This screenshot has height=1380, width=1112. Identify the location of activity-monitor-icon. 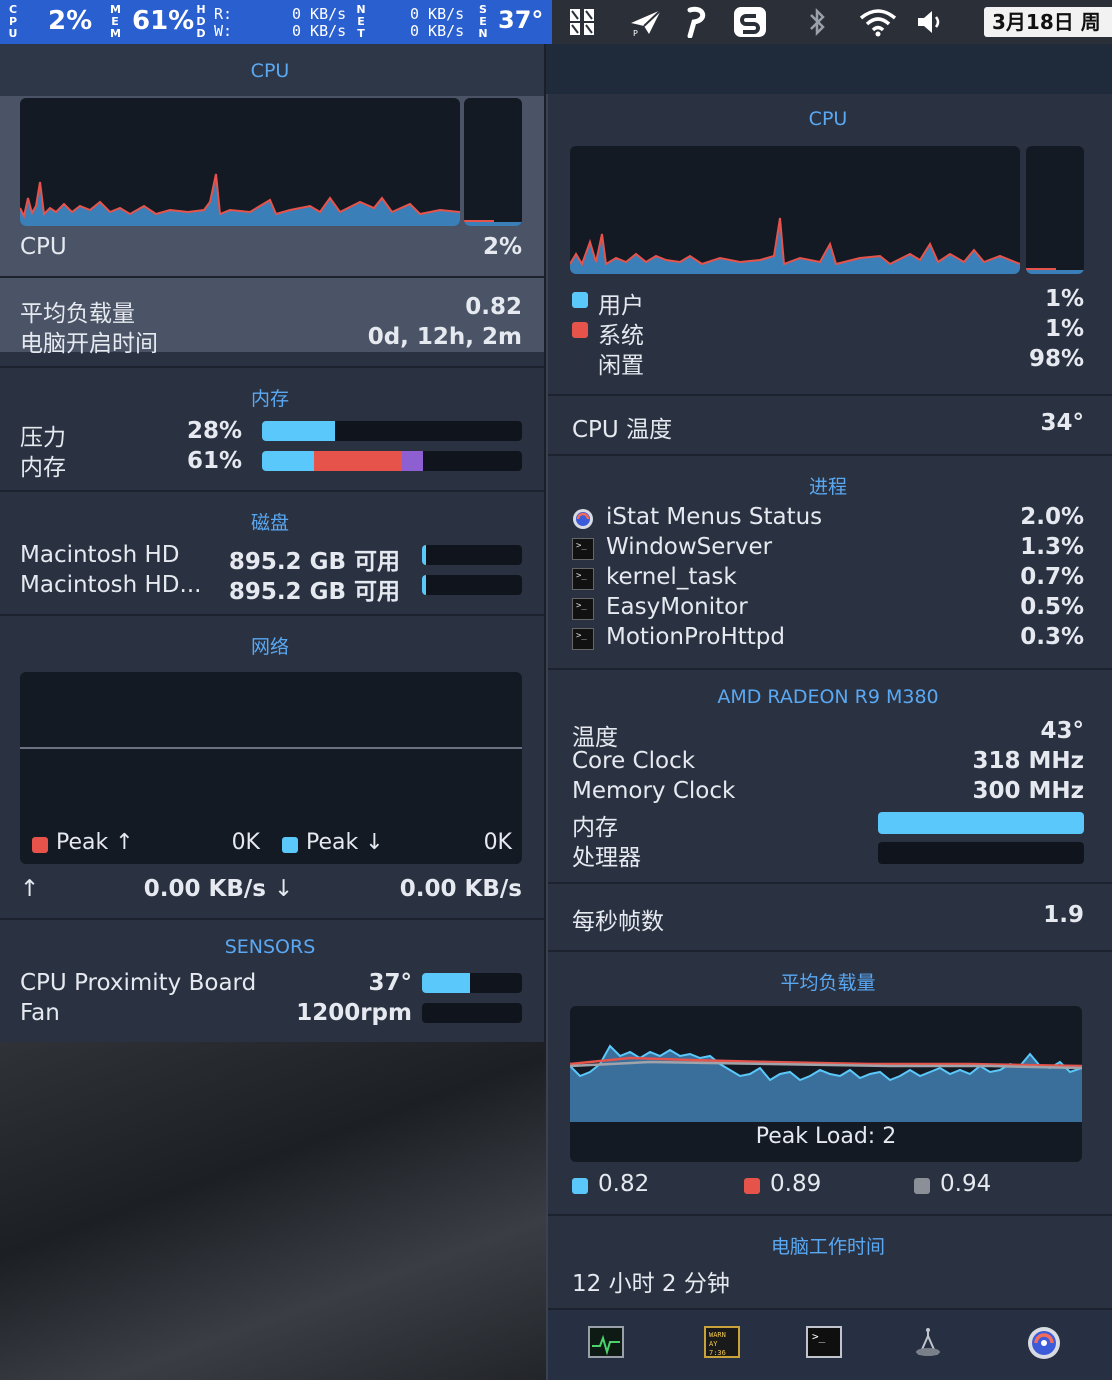
(606, 1342).